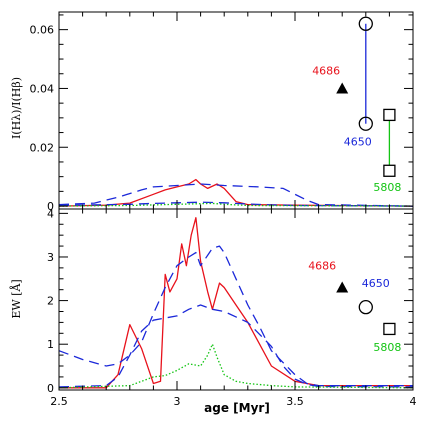 The height and width of the screenshot is (436, 437). Describe the element at coordinates (50, 301) in the screenshot. I see `y-tick-label: 2` at that location.